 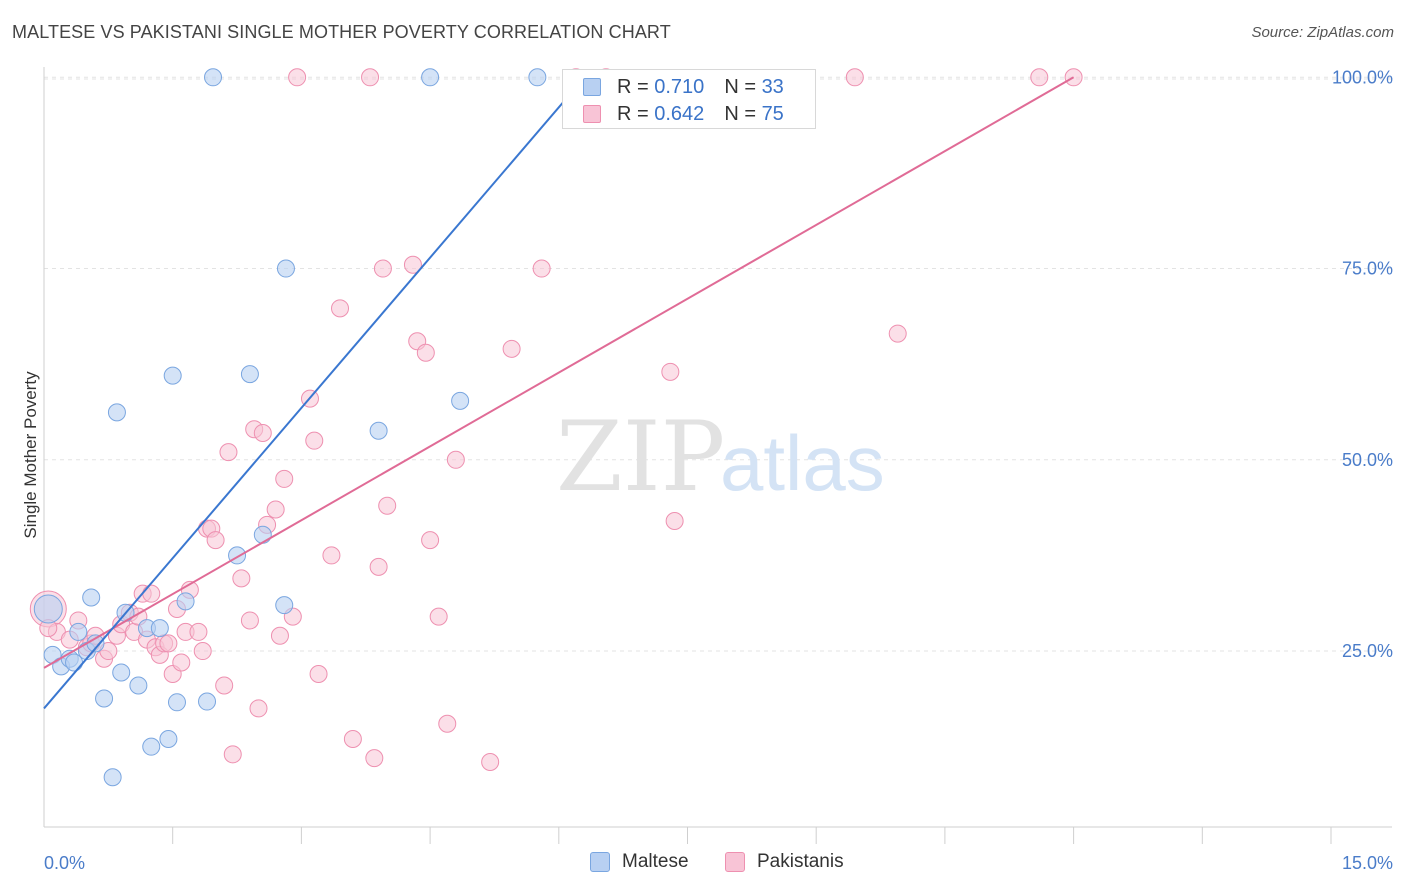 I want to click on legend-item-maltese: Maltese, so click(x=639, y=862).